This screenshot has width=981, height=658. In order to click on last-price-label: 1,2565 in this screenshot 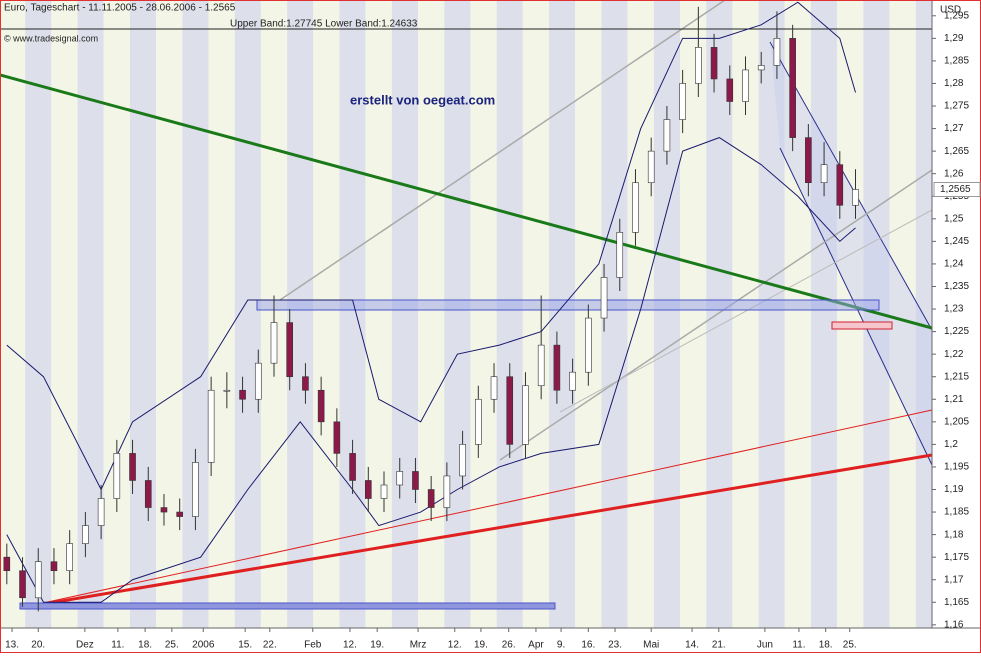, I will do `click(955, 189)`.